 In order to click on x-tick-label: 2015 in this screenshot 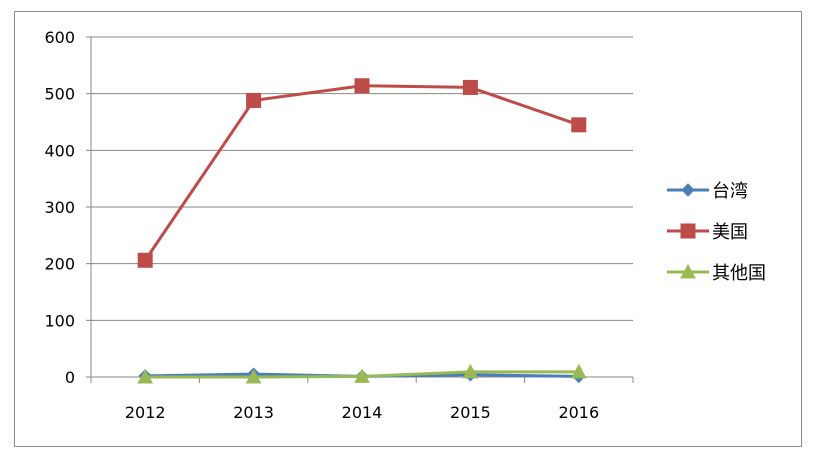, I will do `click(470, 412)`.